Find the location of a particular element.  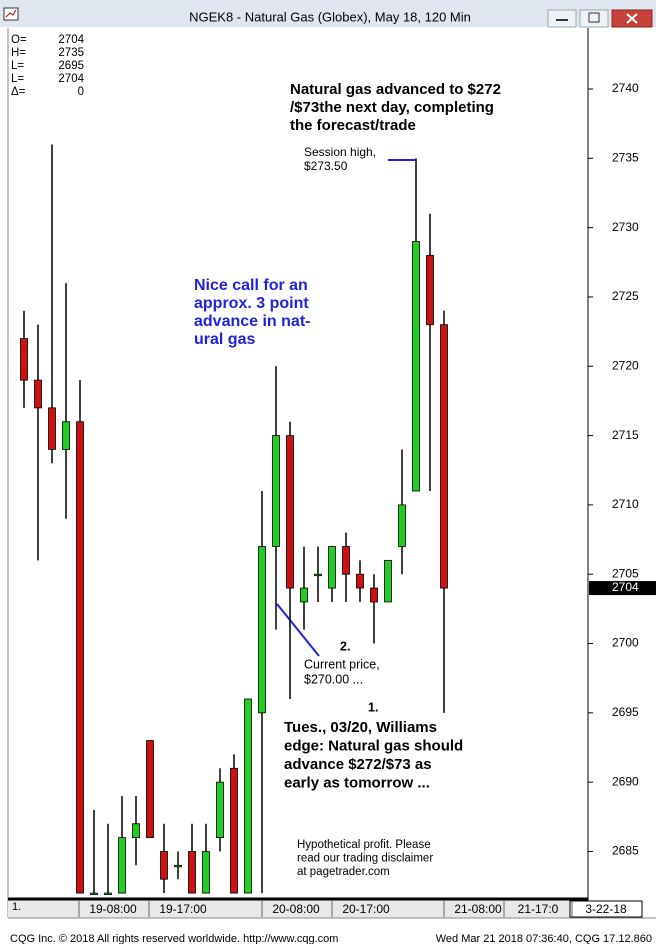

time-label: 3-22-18 is located at coordinates (606, 909).